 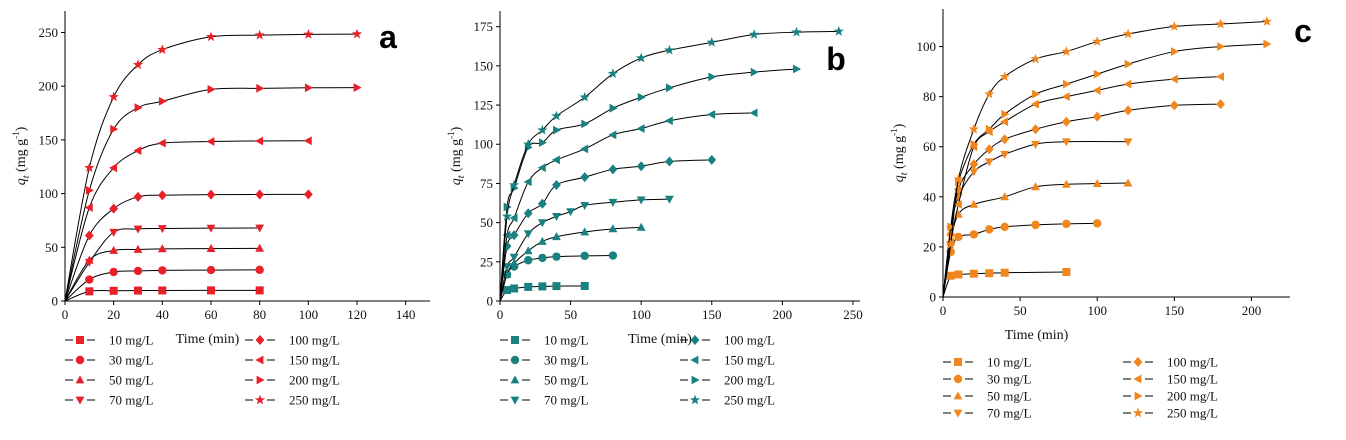 I want to click on y-tick-label: 0, so click(x=933, y=297).